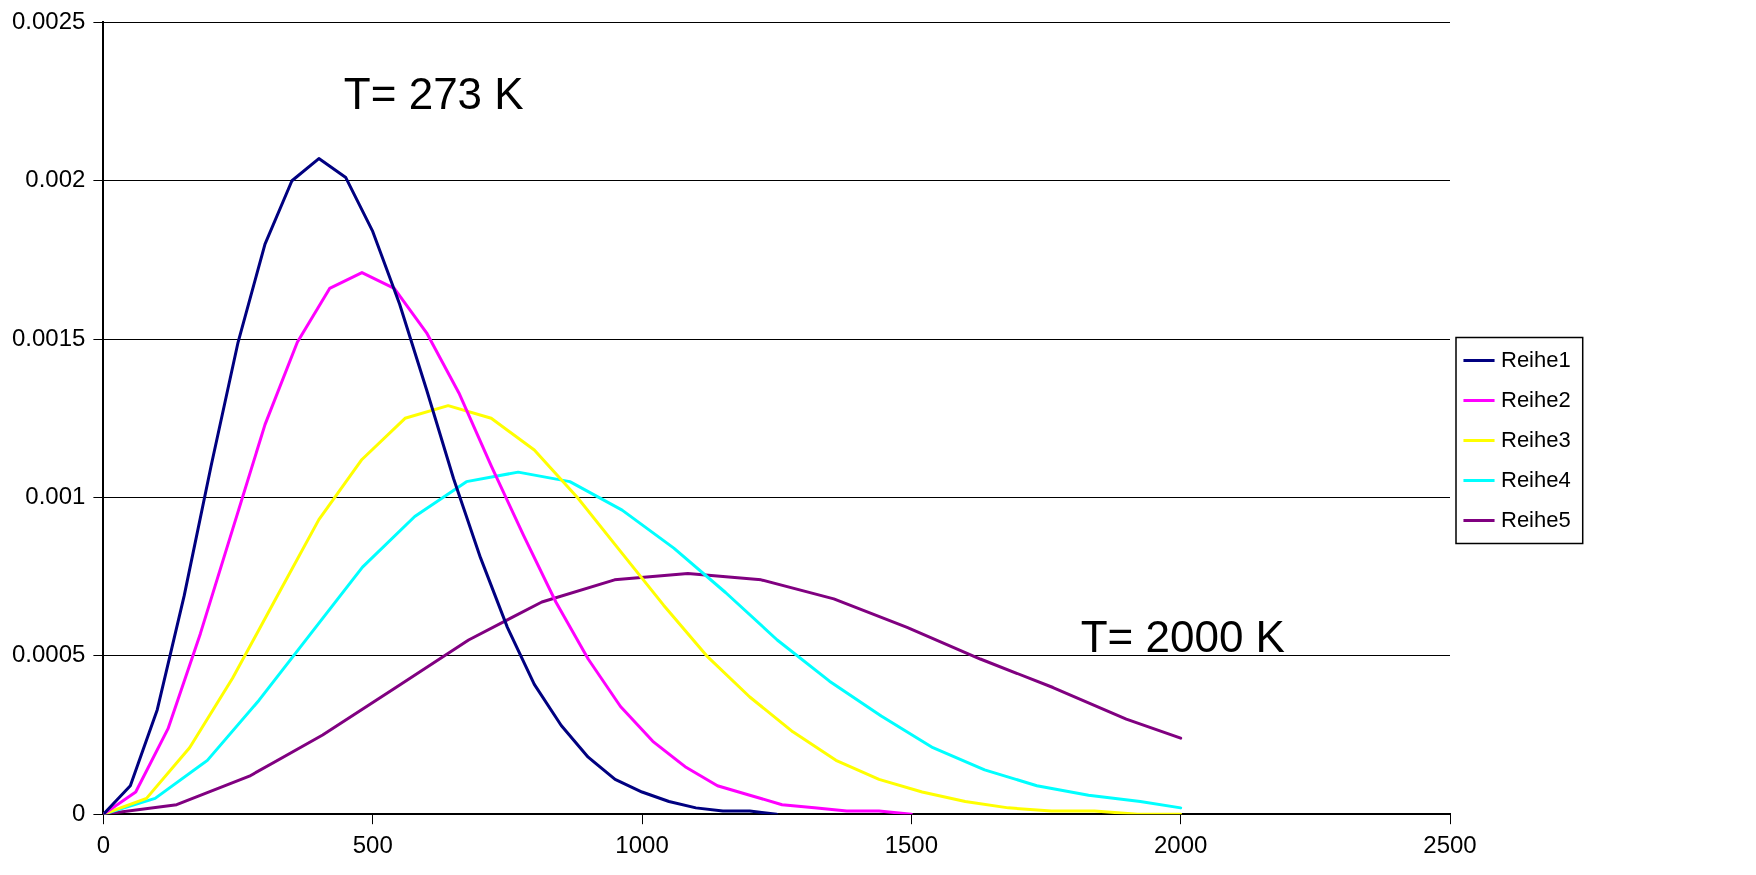  I want to click on legend-label: Reihe1, so click(1536, 359).